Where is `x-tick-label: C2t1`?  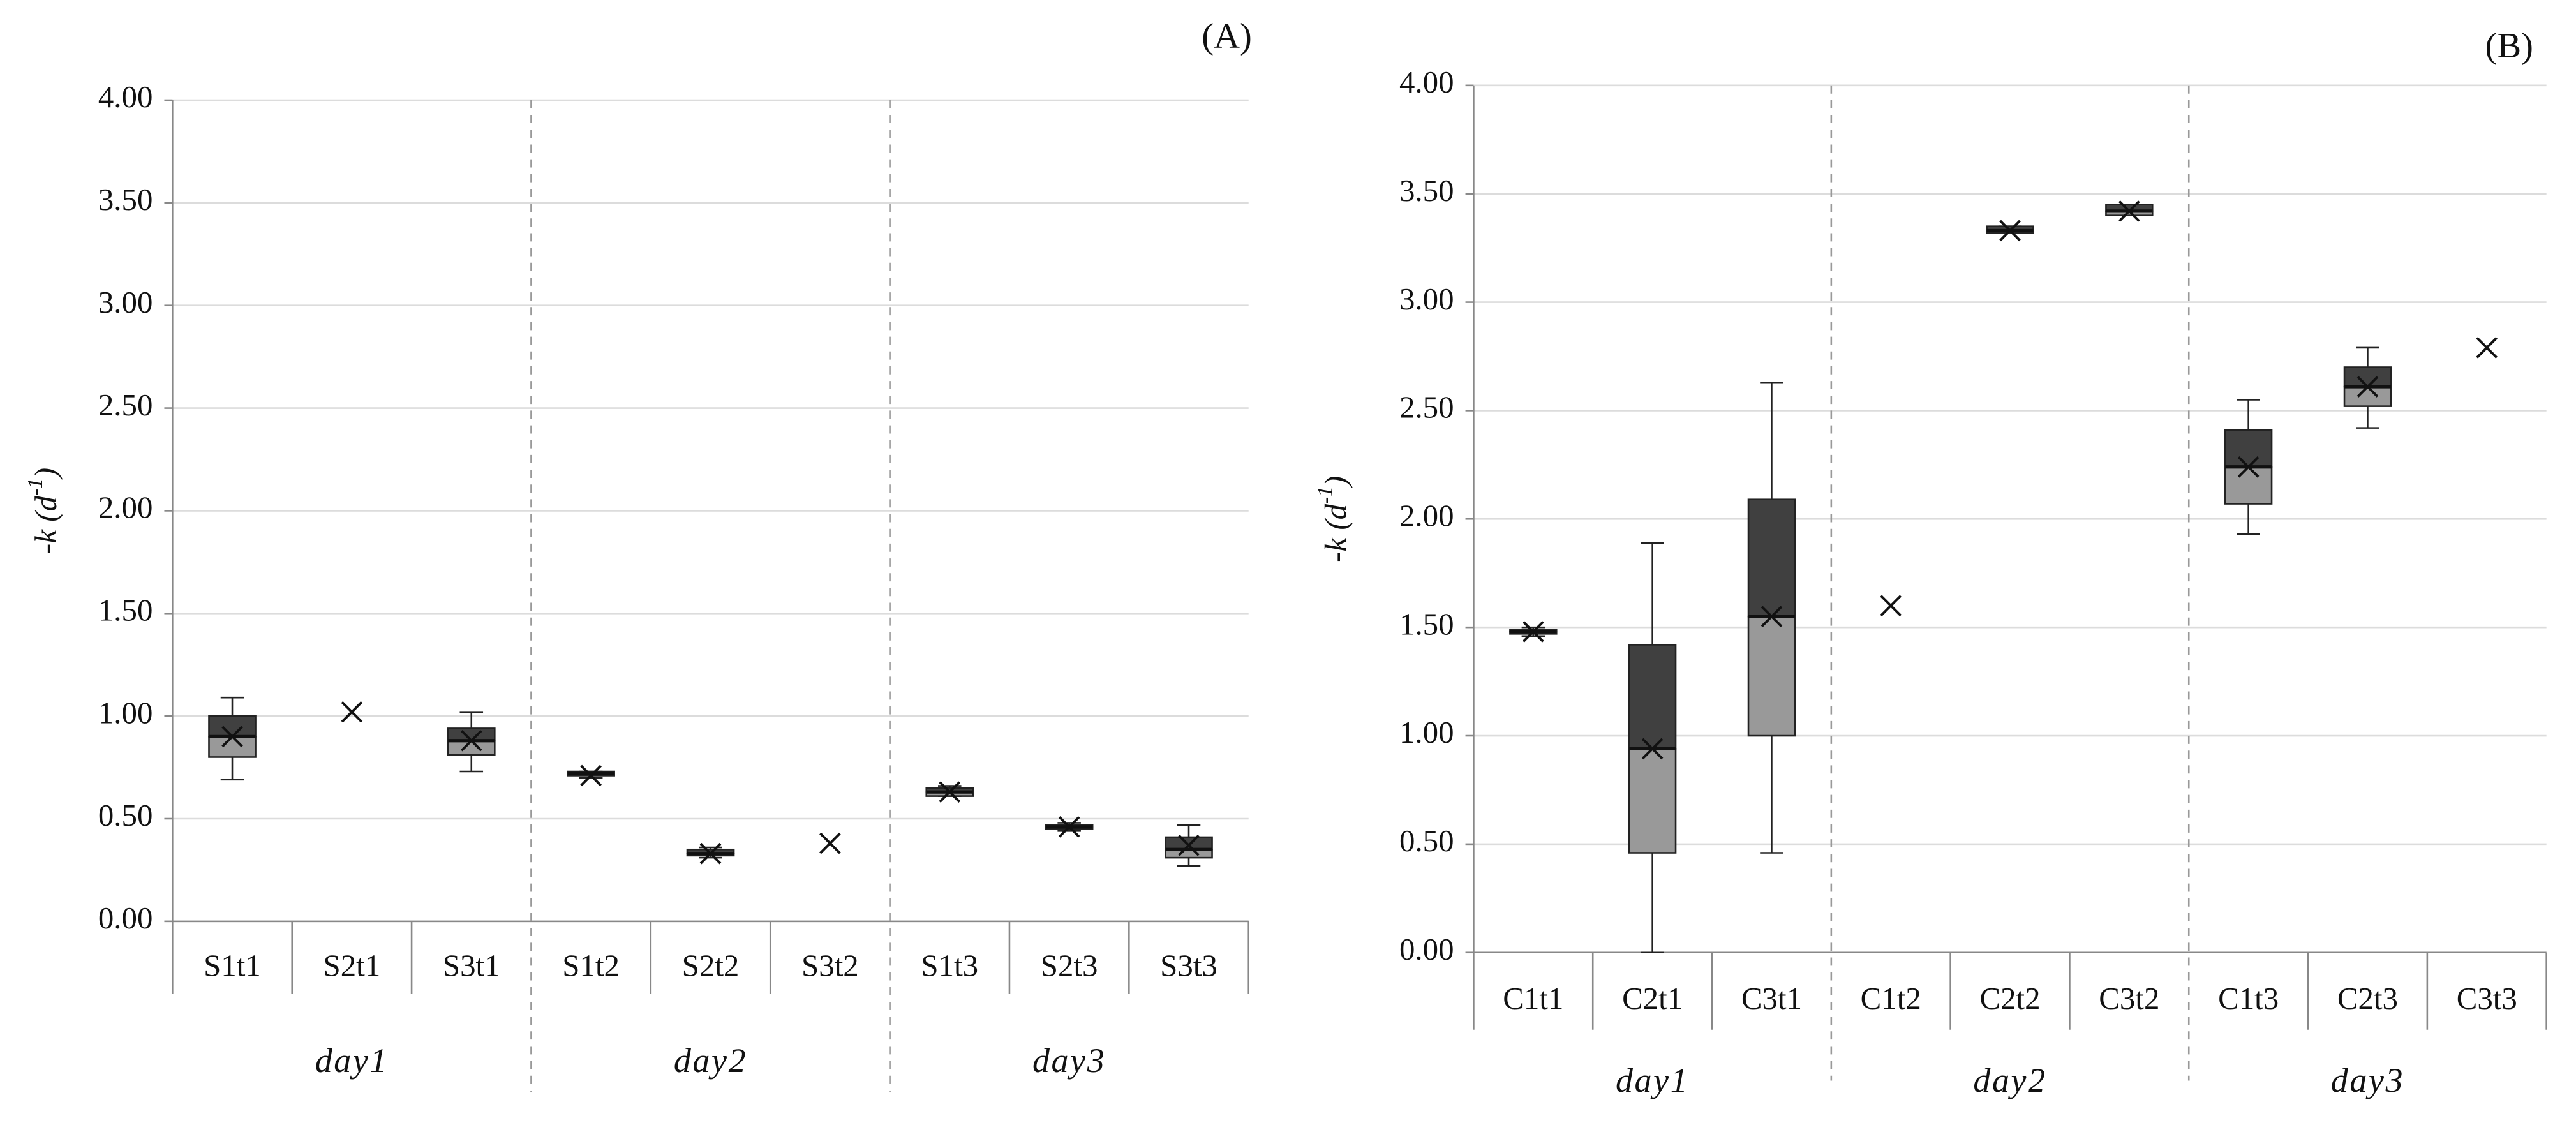 x-tick-label: C2t1 is located at coordinates (1652, 998).